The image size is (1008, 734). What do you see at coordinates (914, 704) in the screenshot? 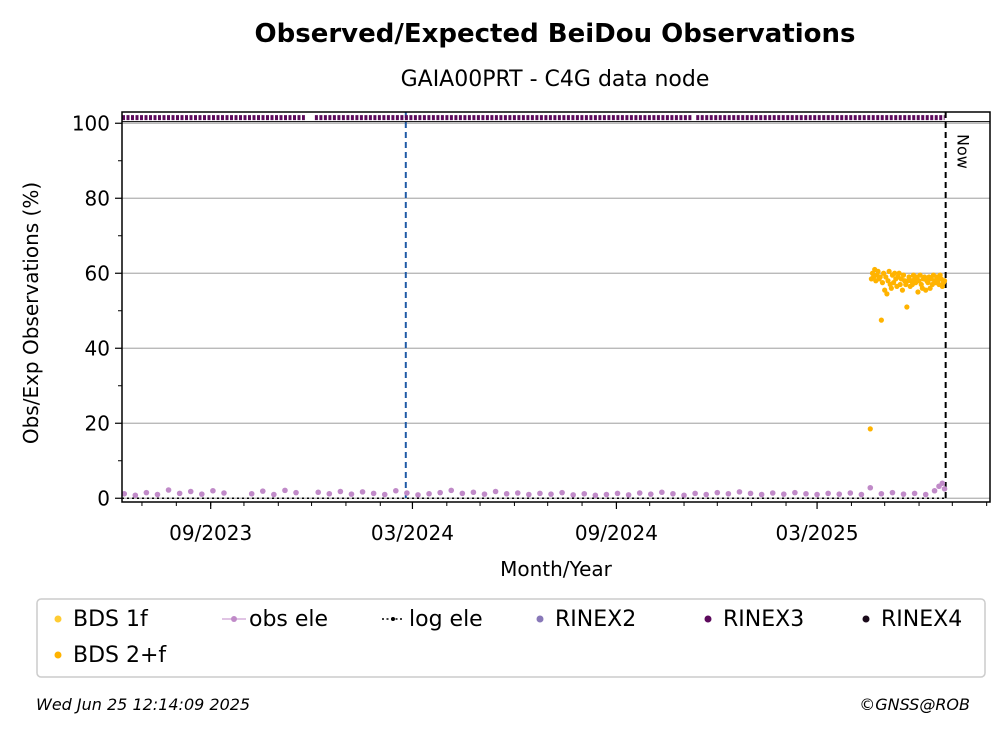
I see `footer-credit: ©GNSS@ROB` at bounding box center [914, 704].